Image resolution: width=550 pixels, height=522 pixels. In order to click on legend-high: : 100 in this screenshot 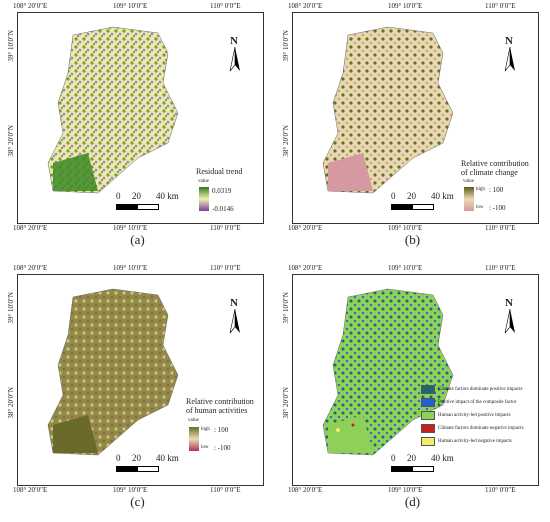, I will do `click(496, 190)`.